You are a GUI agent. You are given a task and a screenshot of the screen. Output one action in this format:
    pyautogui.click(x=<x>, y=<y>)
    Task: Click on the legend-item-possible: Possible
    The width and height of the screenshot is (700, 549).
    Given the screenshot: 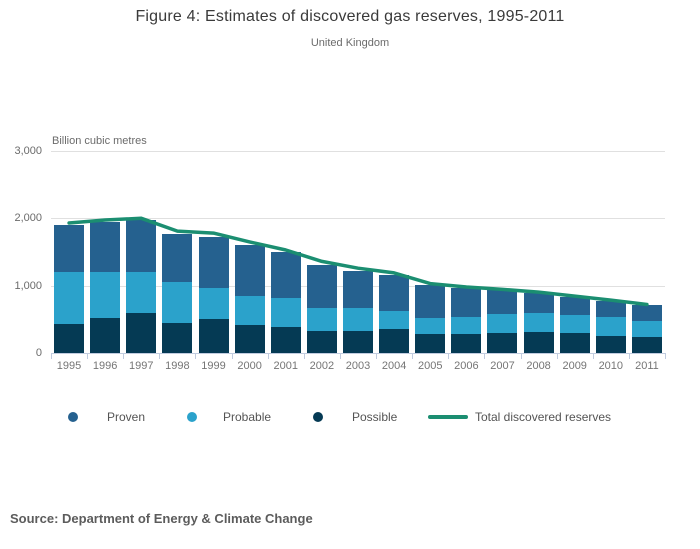 What is the action you would take?
    pyautogui.click(x=355, y=417)
    